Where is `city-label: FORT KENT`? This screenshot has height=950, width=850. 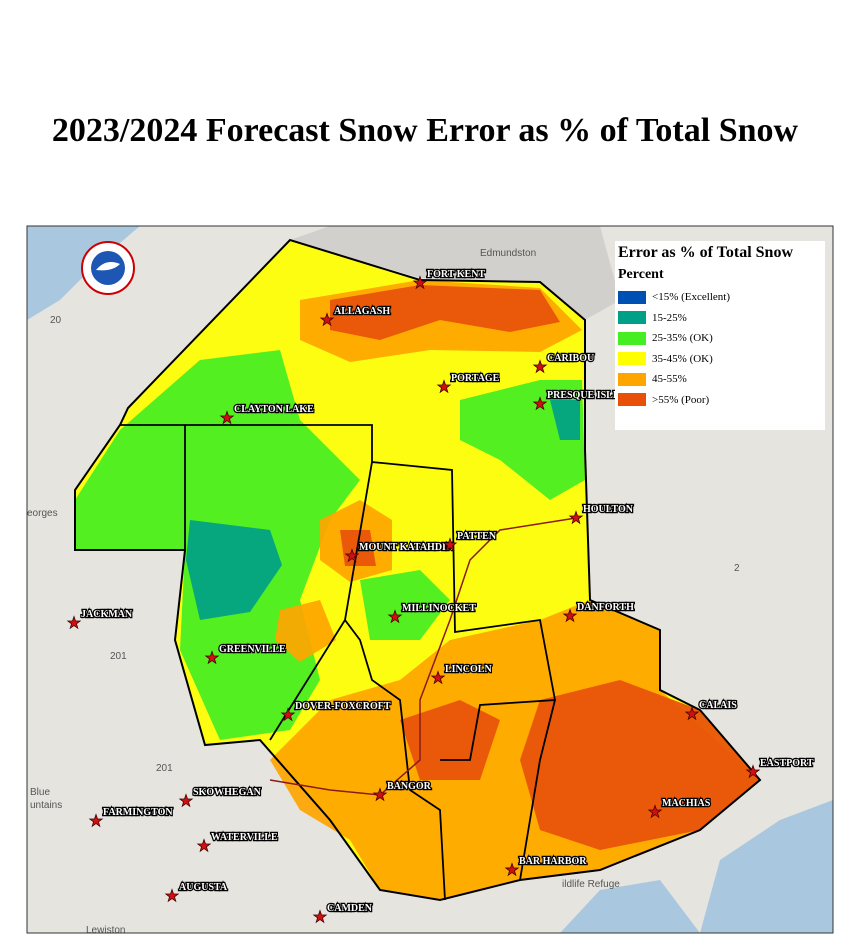 city-label: FORT KENT is located at coordinates (456, 274).